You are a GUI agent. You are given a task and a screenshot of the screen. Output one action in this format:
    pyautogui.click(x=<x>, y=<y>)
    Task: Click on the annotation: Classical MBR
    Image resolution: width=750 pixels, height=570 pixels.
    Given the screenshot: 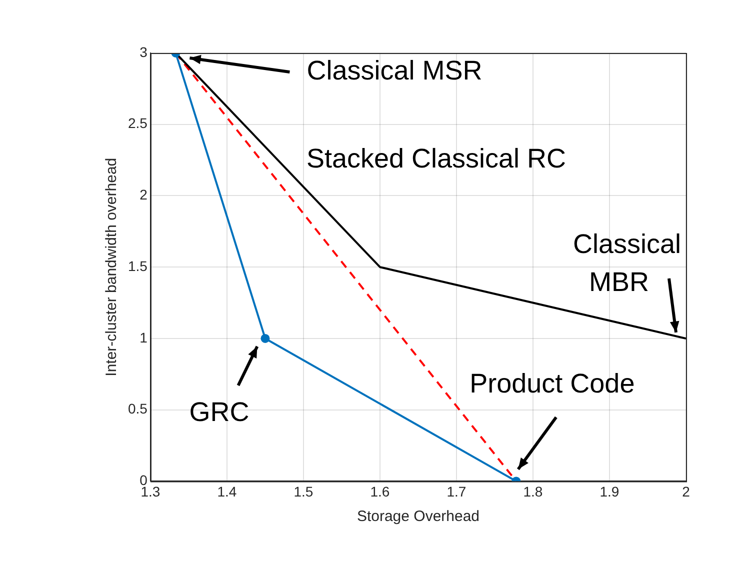 What is the action you would take?
    pyautogui.click(x=627, y=262)
    